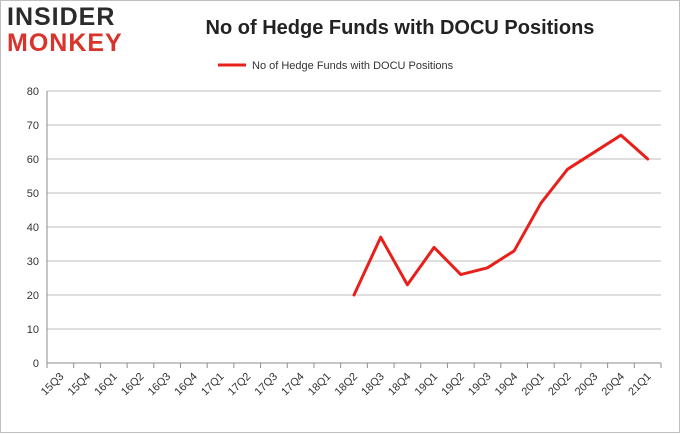 This screenshot has width=680, height=434. I want to click on y-tick-label: 70, so click(33, 126).